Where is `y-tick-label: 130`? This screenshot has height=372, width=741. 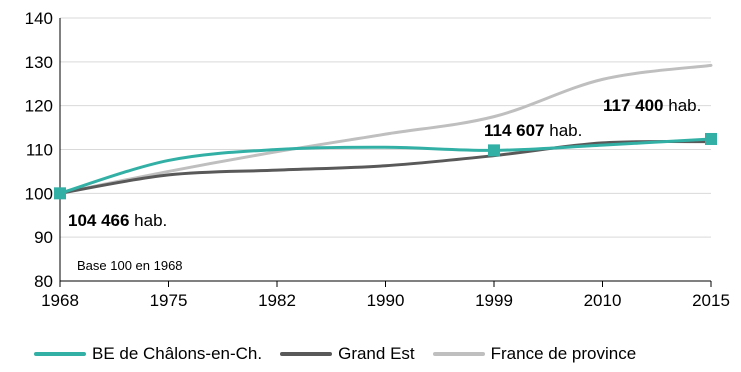
y-tick-label: 130 is located at coordinates (39, 62).